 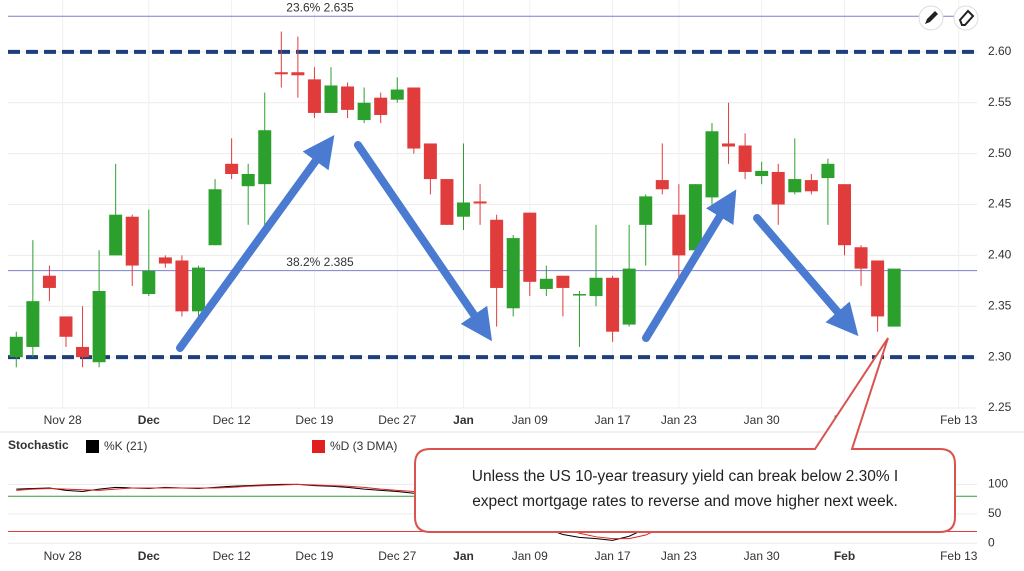 What do you see at coordinates (38, 445) in the screenshot?
I see `panel-title: Stochastic` at bounding box center [38, 445].